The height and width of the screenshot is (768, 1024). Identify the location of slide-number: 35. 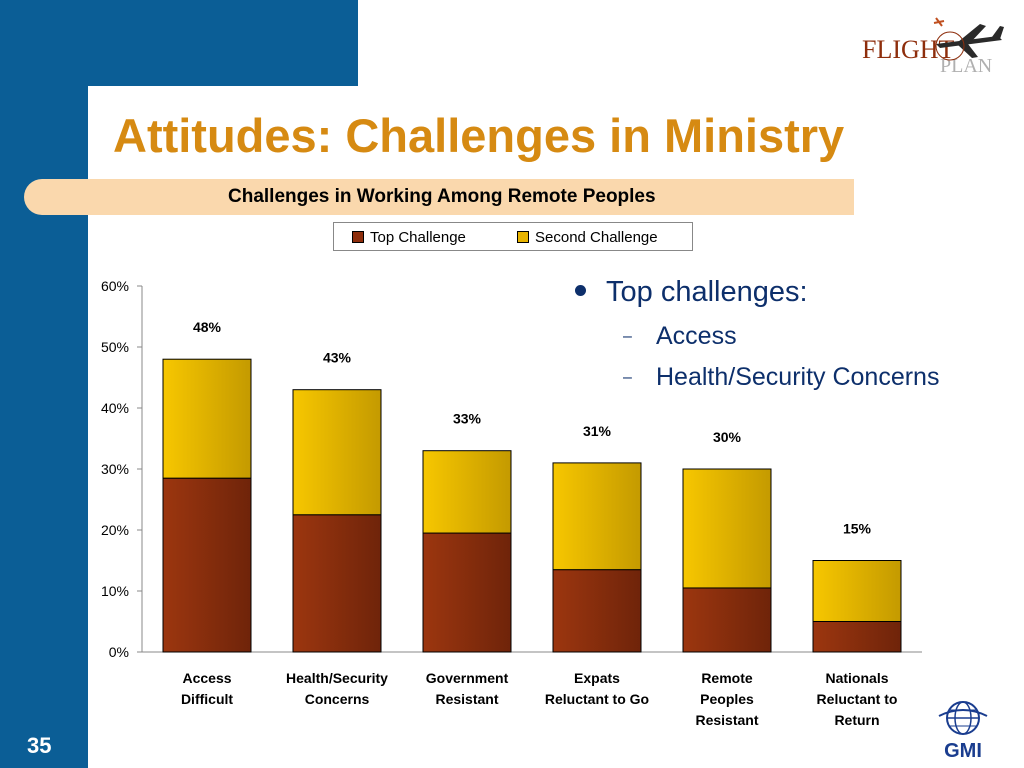
(39, 745).